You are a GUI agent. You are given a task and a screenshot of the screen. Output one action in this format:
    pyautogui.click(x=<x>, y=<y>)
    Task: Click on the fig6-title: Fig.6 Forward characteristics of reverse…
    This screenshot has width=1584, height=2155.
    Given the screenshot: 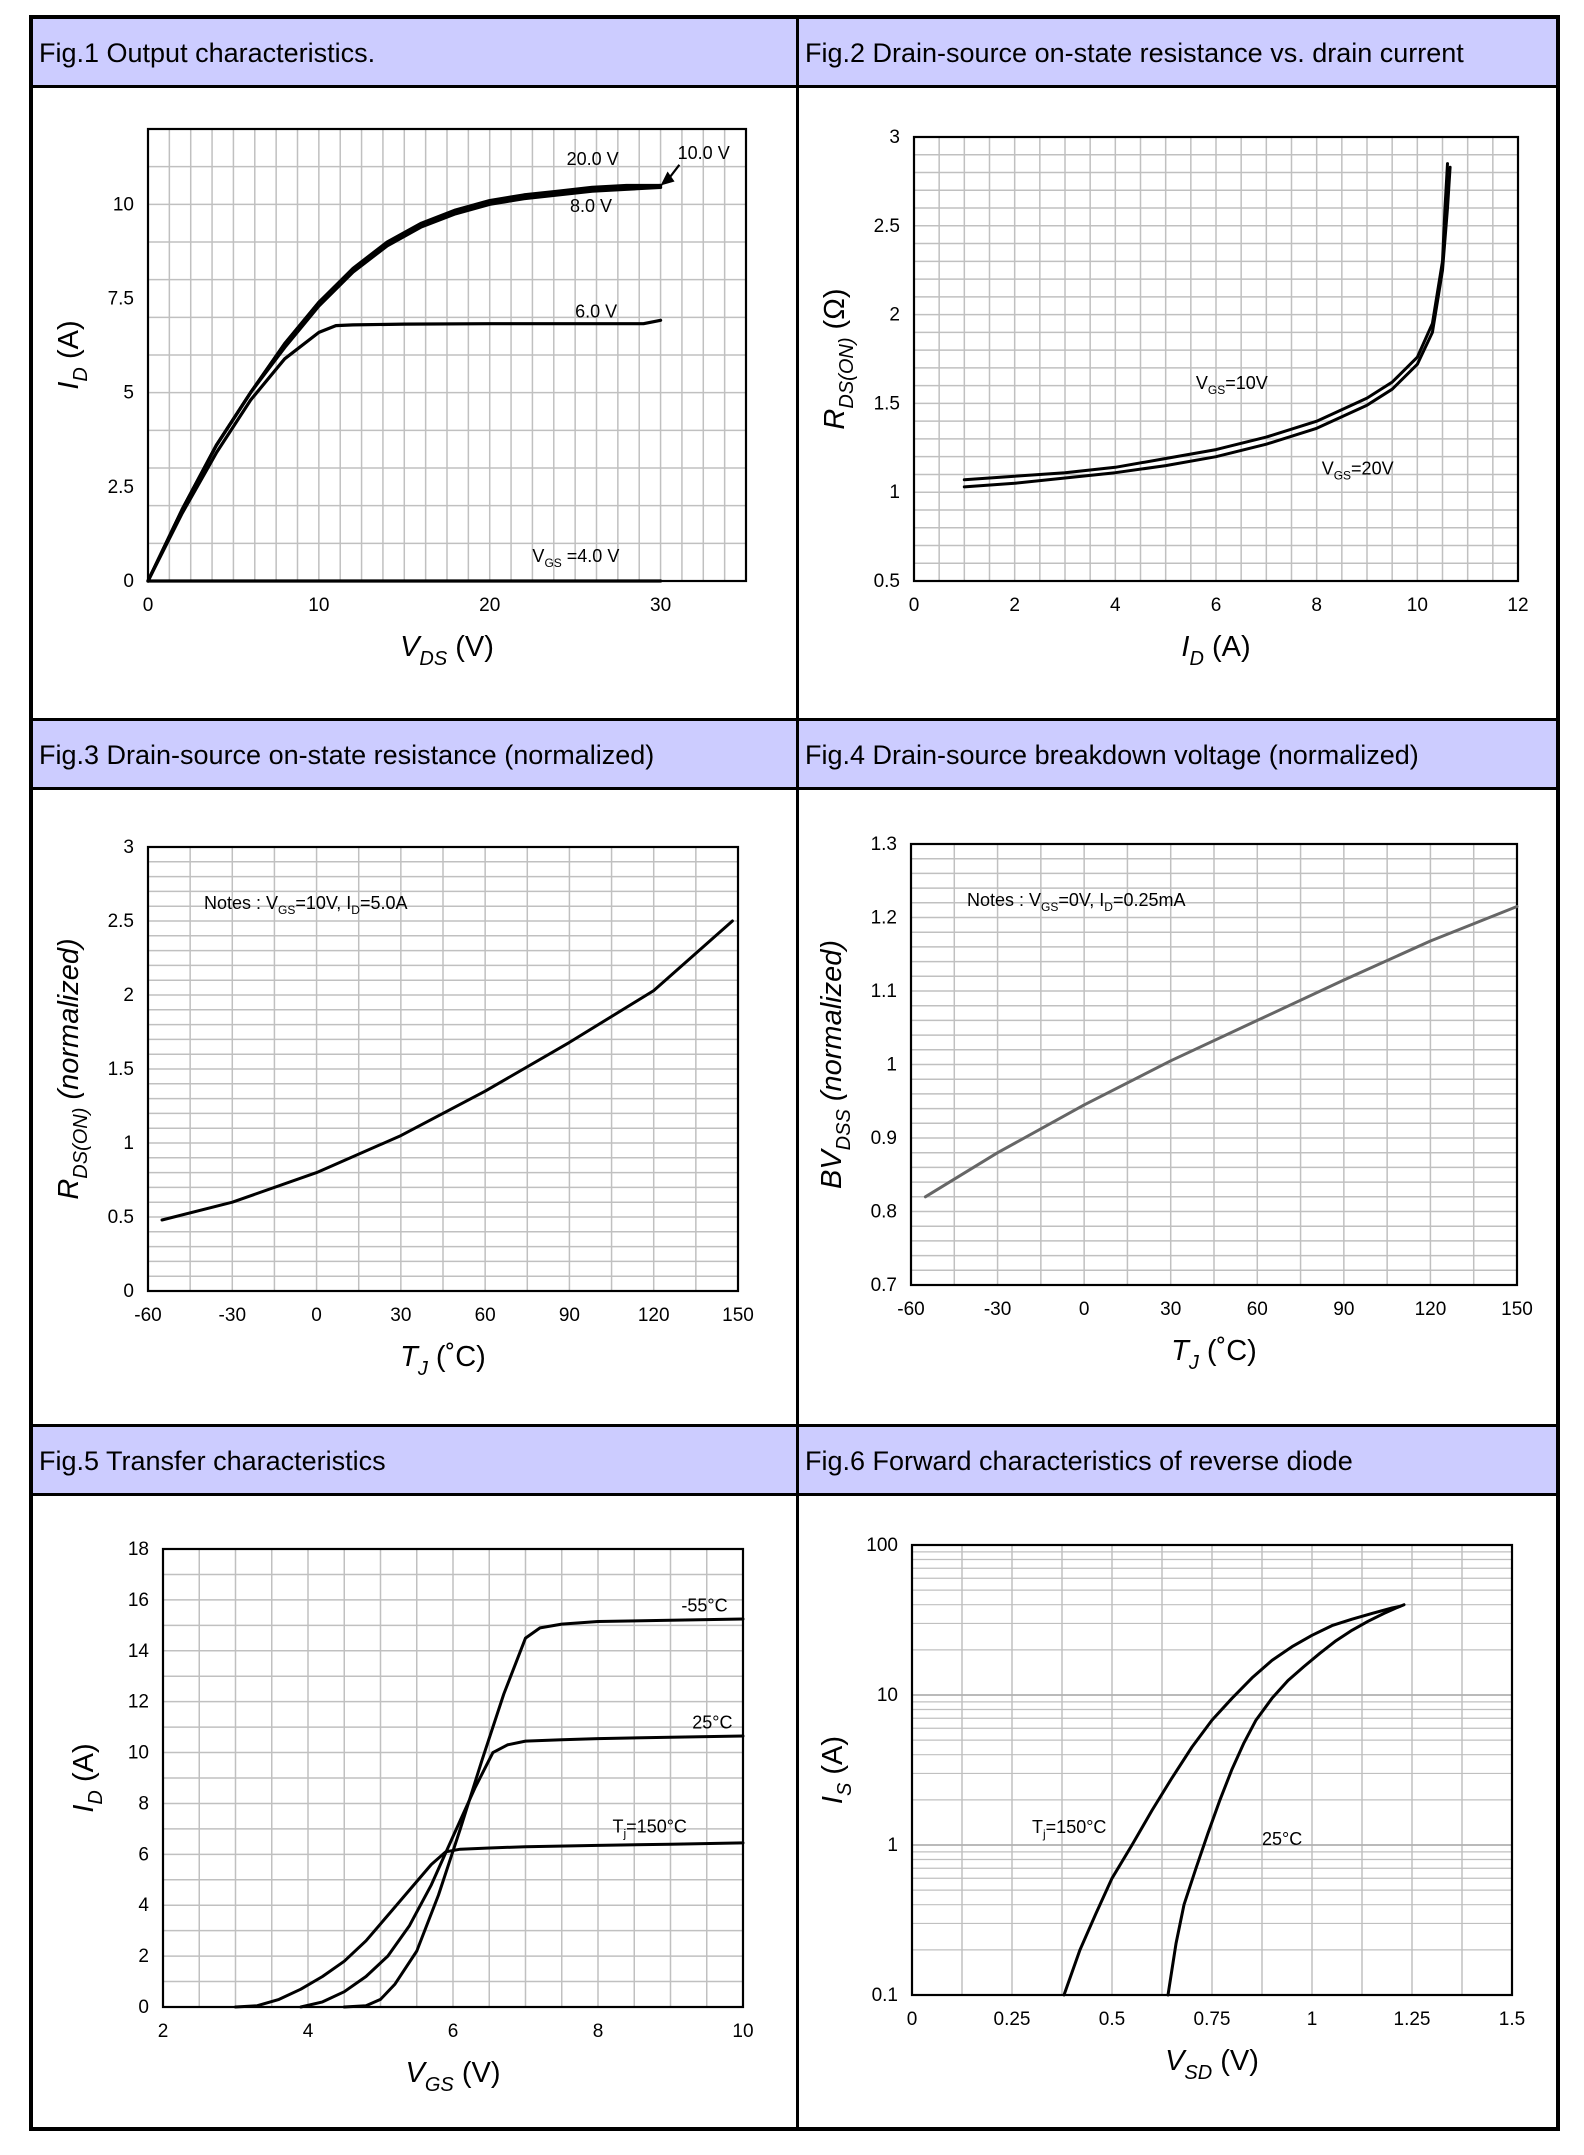 What is the action you would take?
    pyautogui.click(x=1177, y=1461)
    